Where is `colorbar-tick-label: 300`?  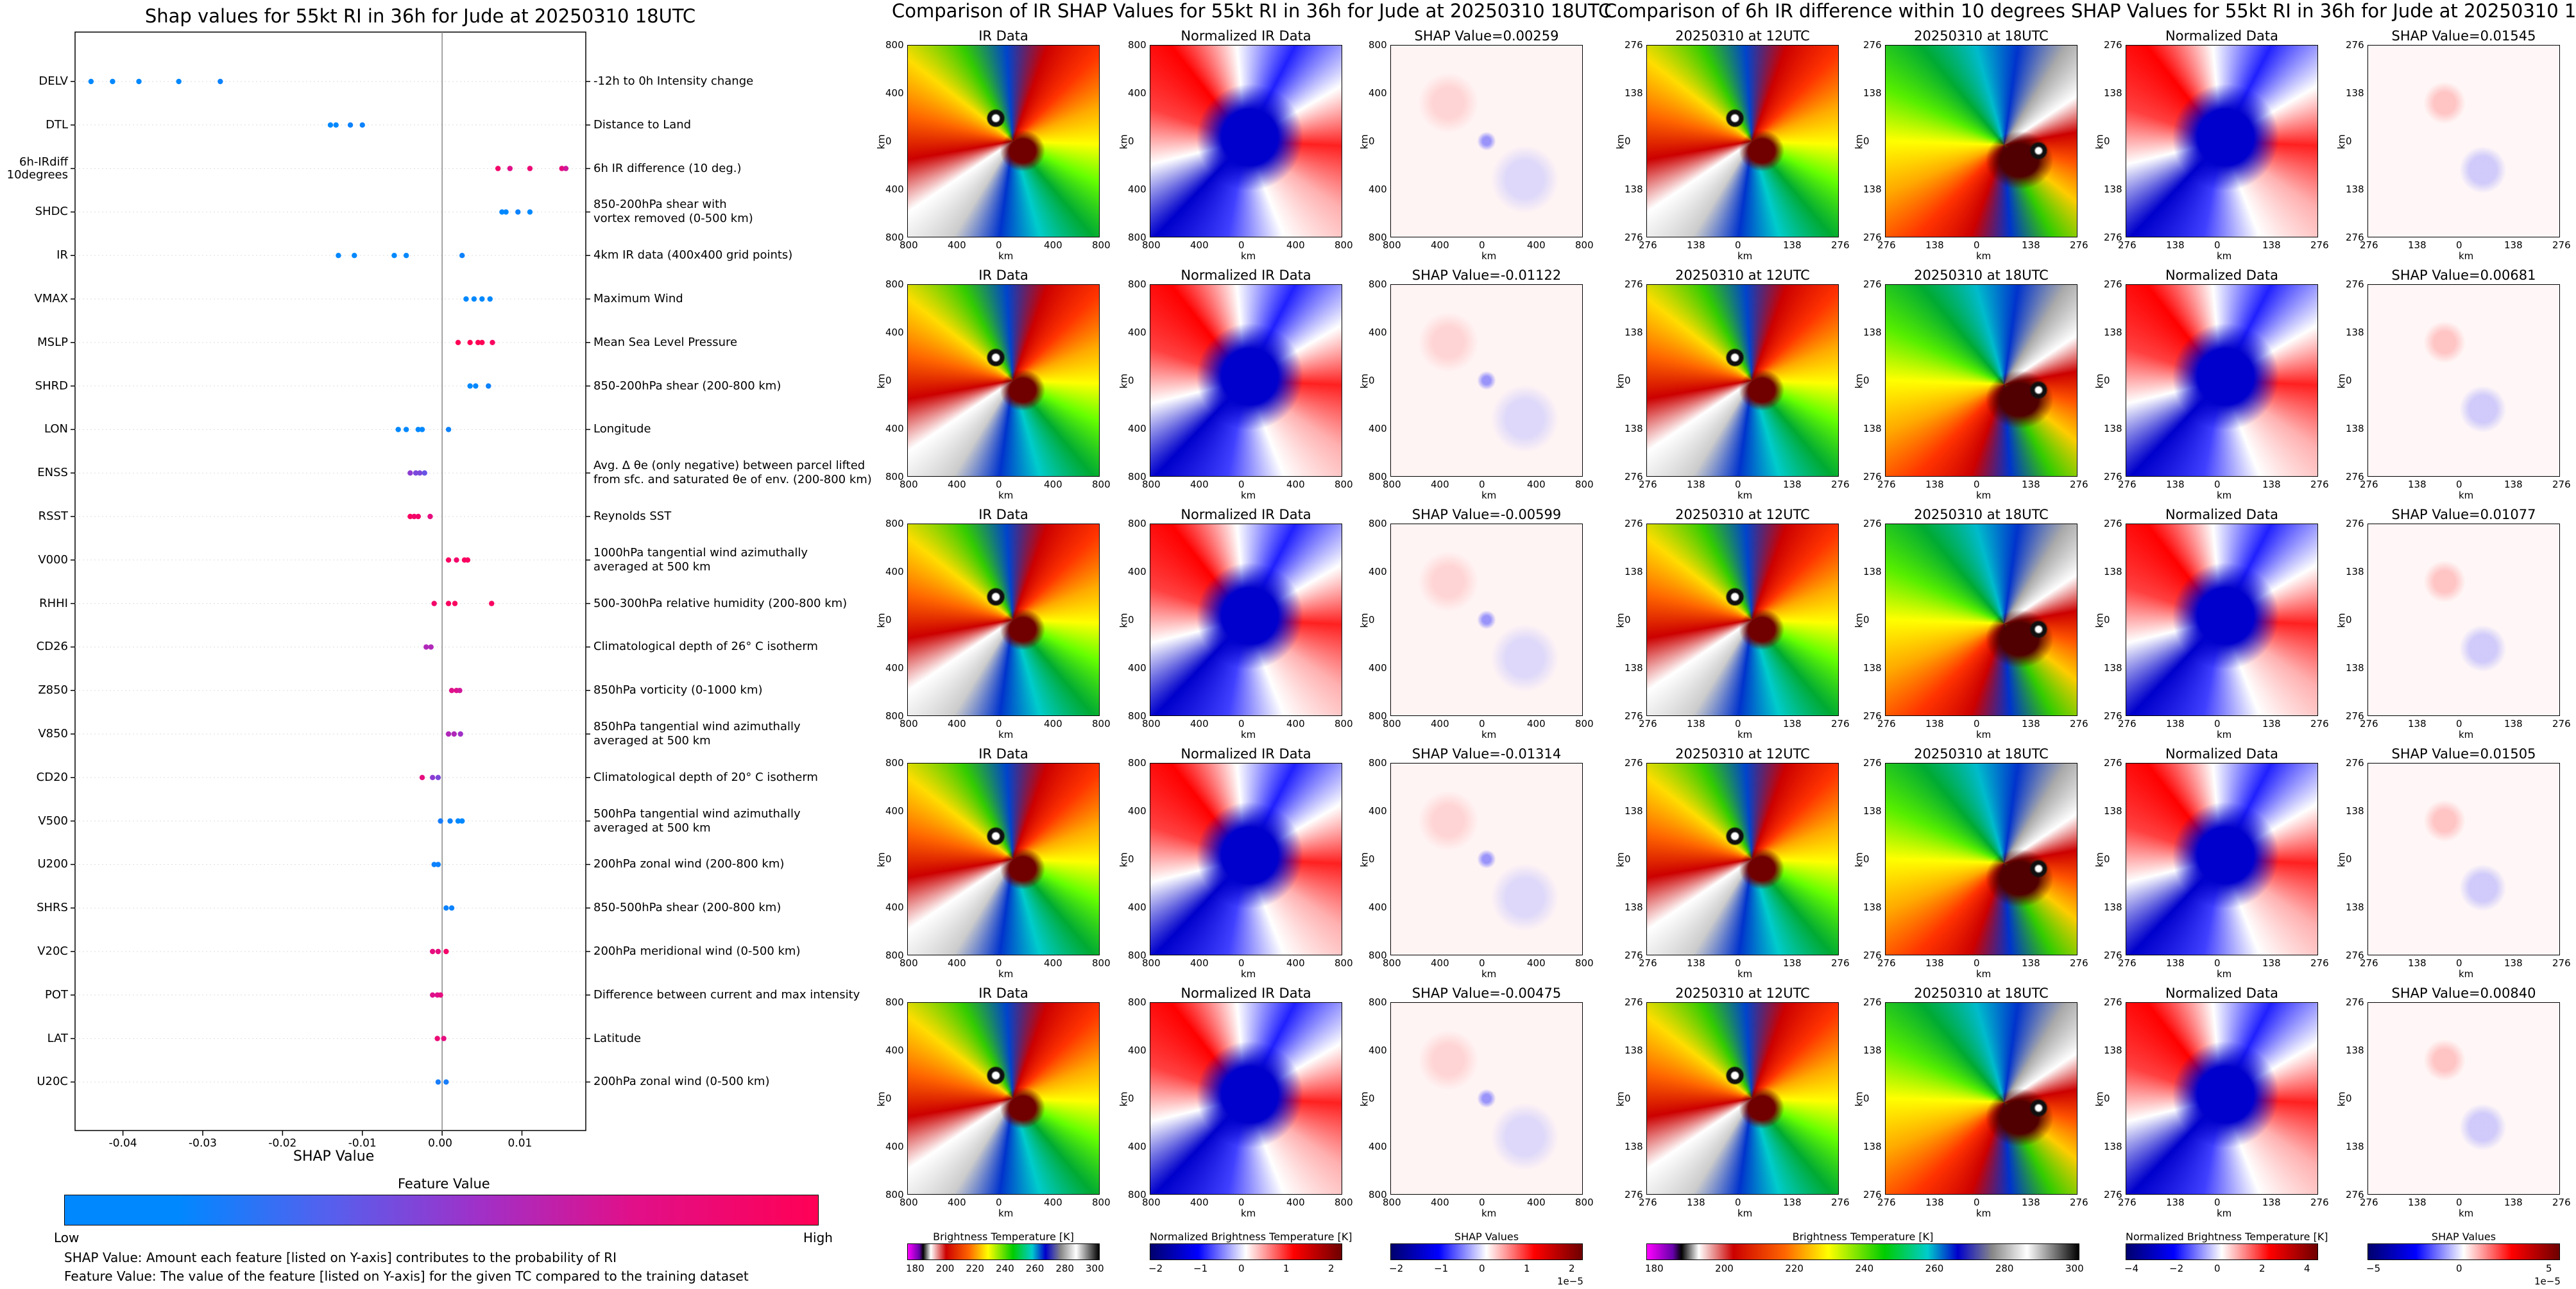 colorbar-tick-label: 300 is located at coordinates (2074, 1268).